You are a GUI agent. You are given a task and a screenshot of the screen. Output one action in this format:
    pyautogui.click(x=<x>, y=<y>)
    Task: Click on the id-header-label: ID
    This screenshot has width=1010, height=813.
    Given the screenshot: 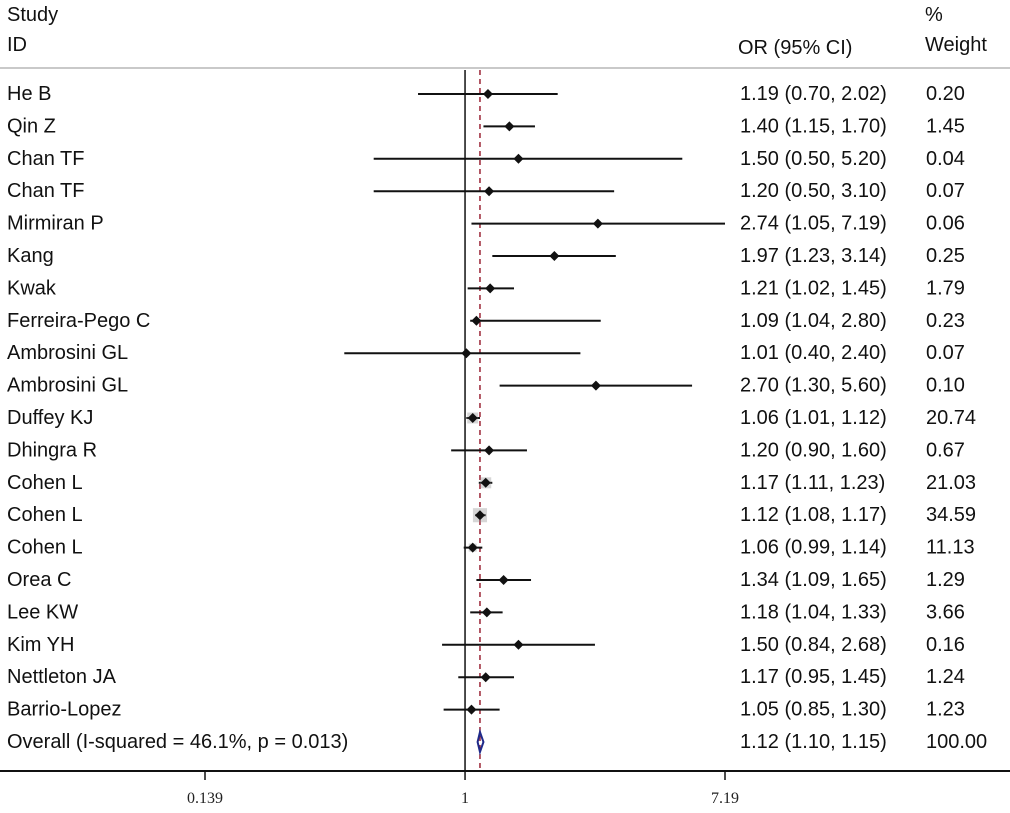 What is the action you would take?
    pyautogui.click(x=17, y=45)
    